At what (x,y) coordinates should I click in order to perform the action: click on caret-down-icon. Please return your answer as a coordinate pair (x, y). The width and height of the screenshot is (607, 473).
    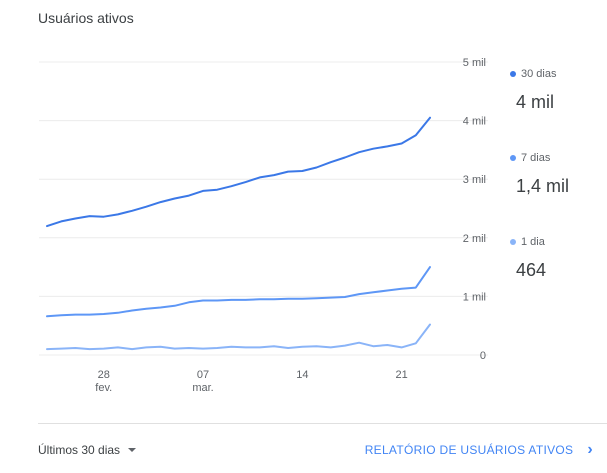
    Looking at the image, I should click on (132, 450).